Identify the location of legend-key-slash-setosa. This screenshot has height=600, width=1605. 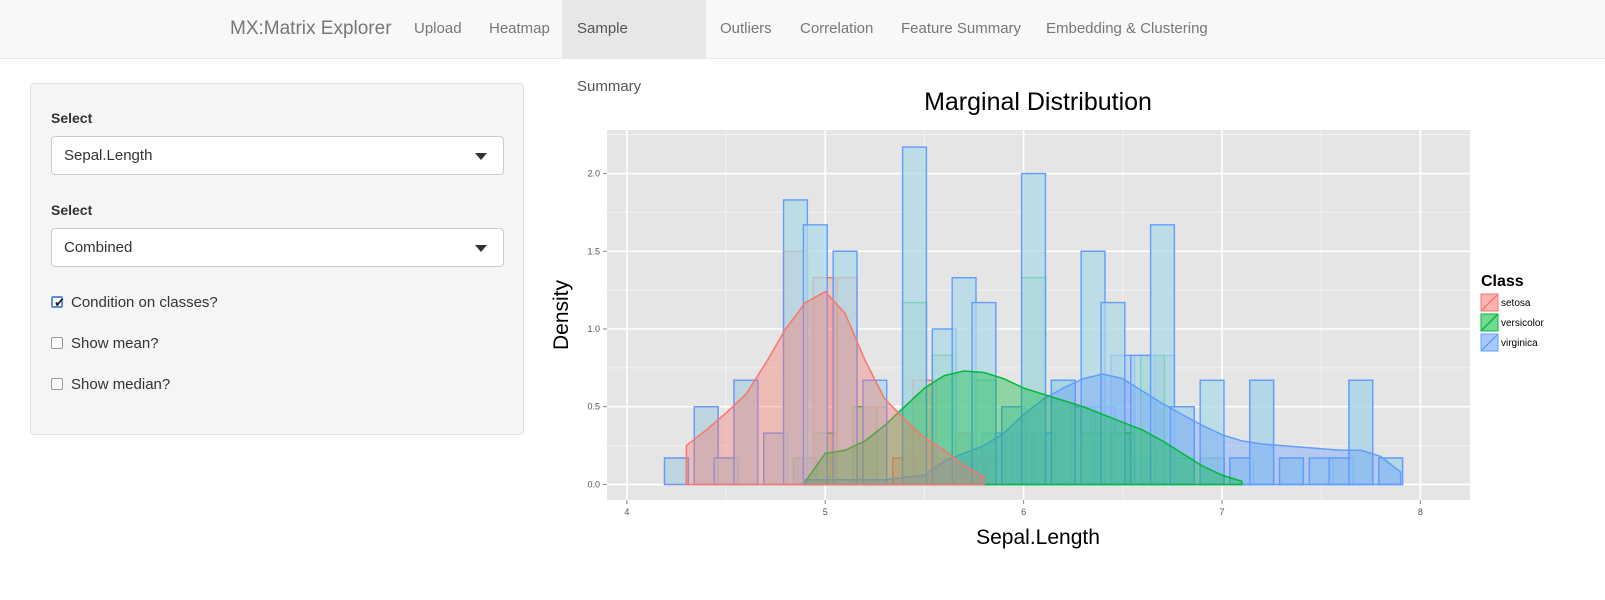
(1489, 302).